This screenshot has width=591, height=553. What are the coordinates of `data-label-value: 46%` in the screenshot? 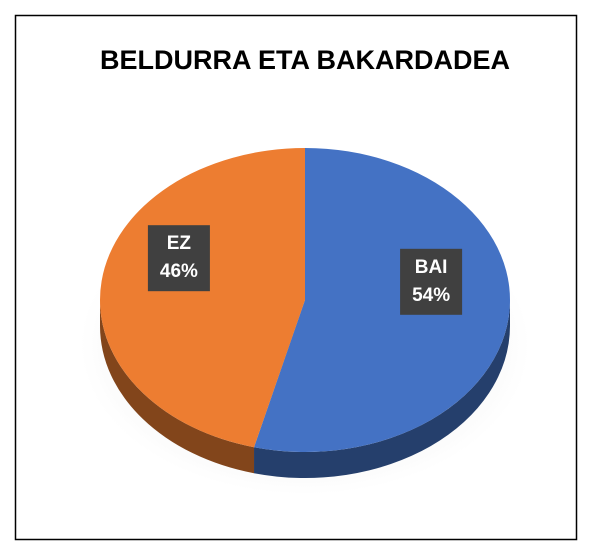 It's located at (179, 271).